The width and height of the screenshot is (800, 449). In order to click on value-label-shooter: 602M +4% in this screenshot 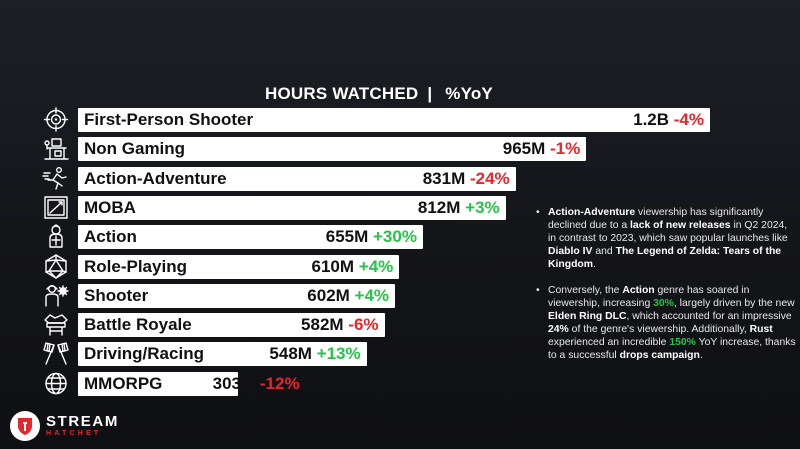, I will do `click(348, 296)`.